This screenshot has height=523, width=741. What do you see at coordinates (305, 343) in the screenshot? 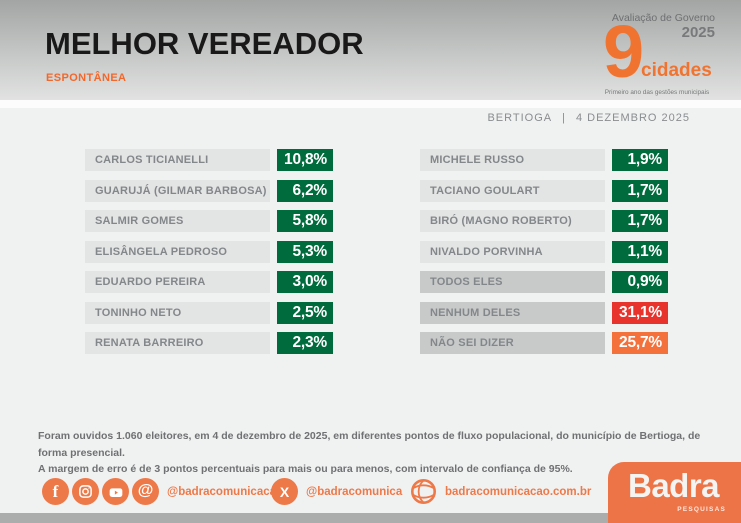
I see `result-badge: 2,3%` at bounding box center [305, 343].